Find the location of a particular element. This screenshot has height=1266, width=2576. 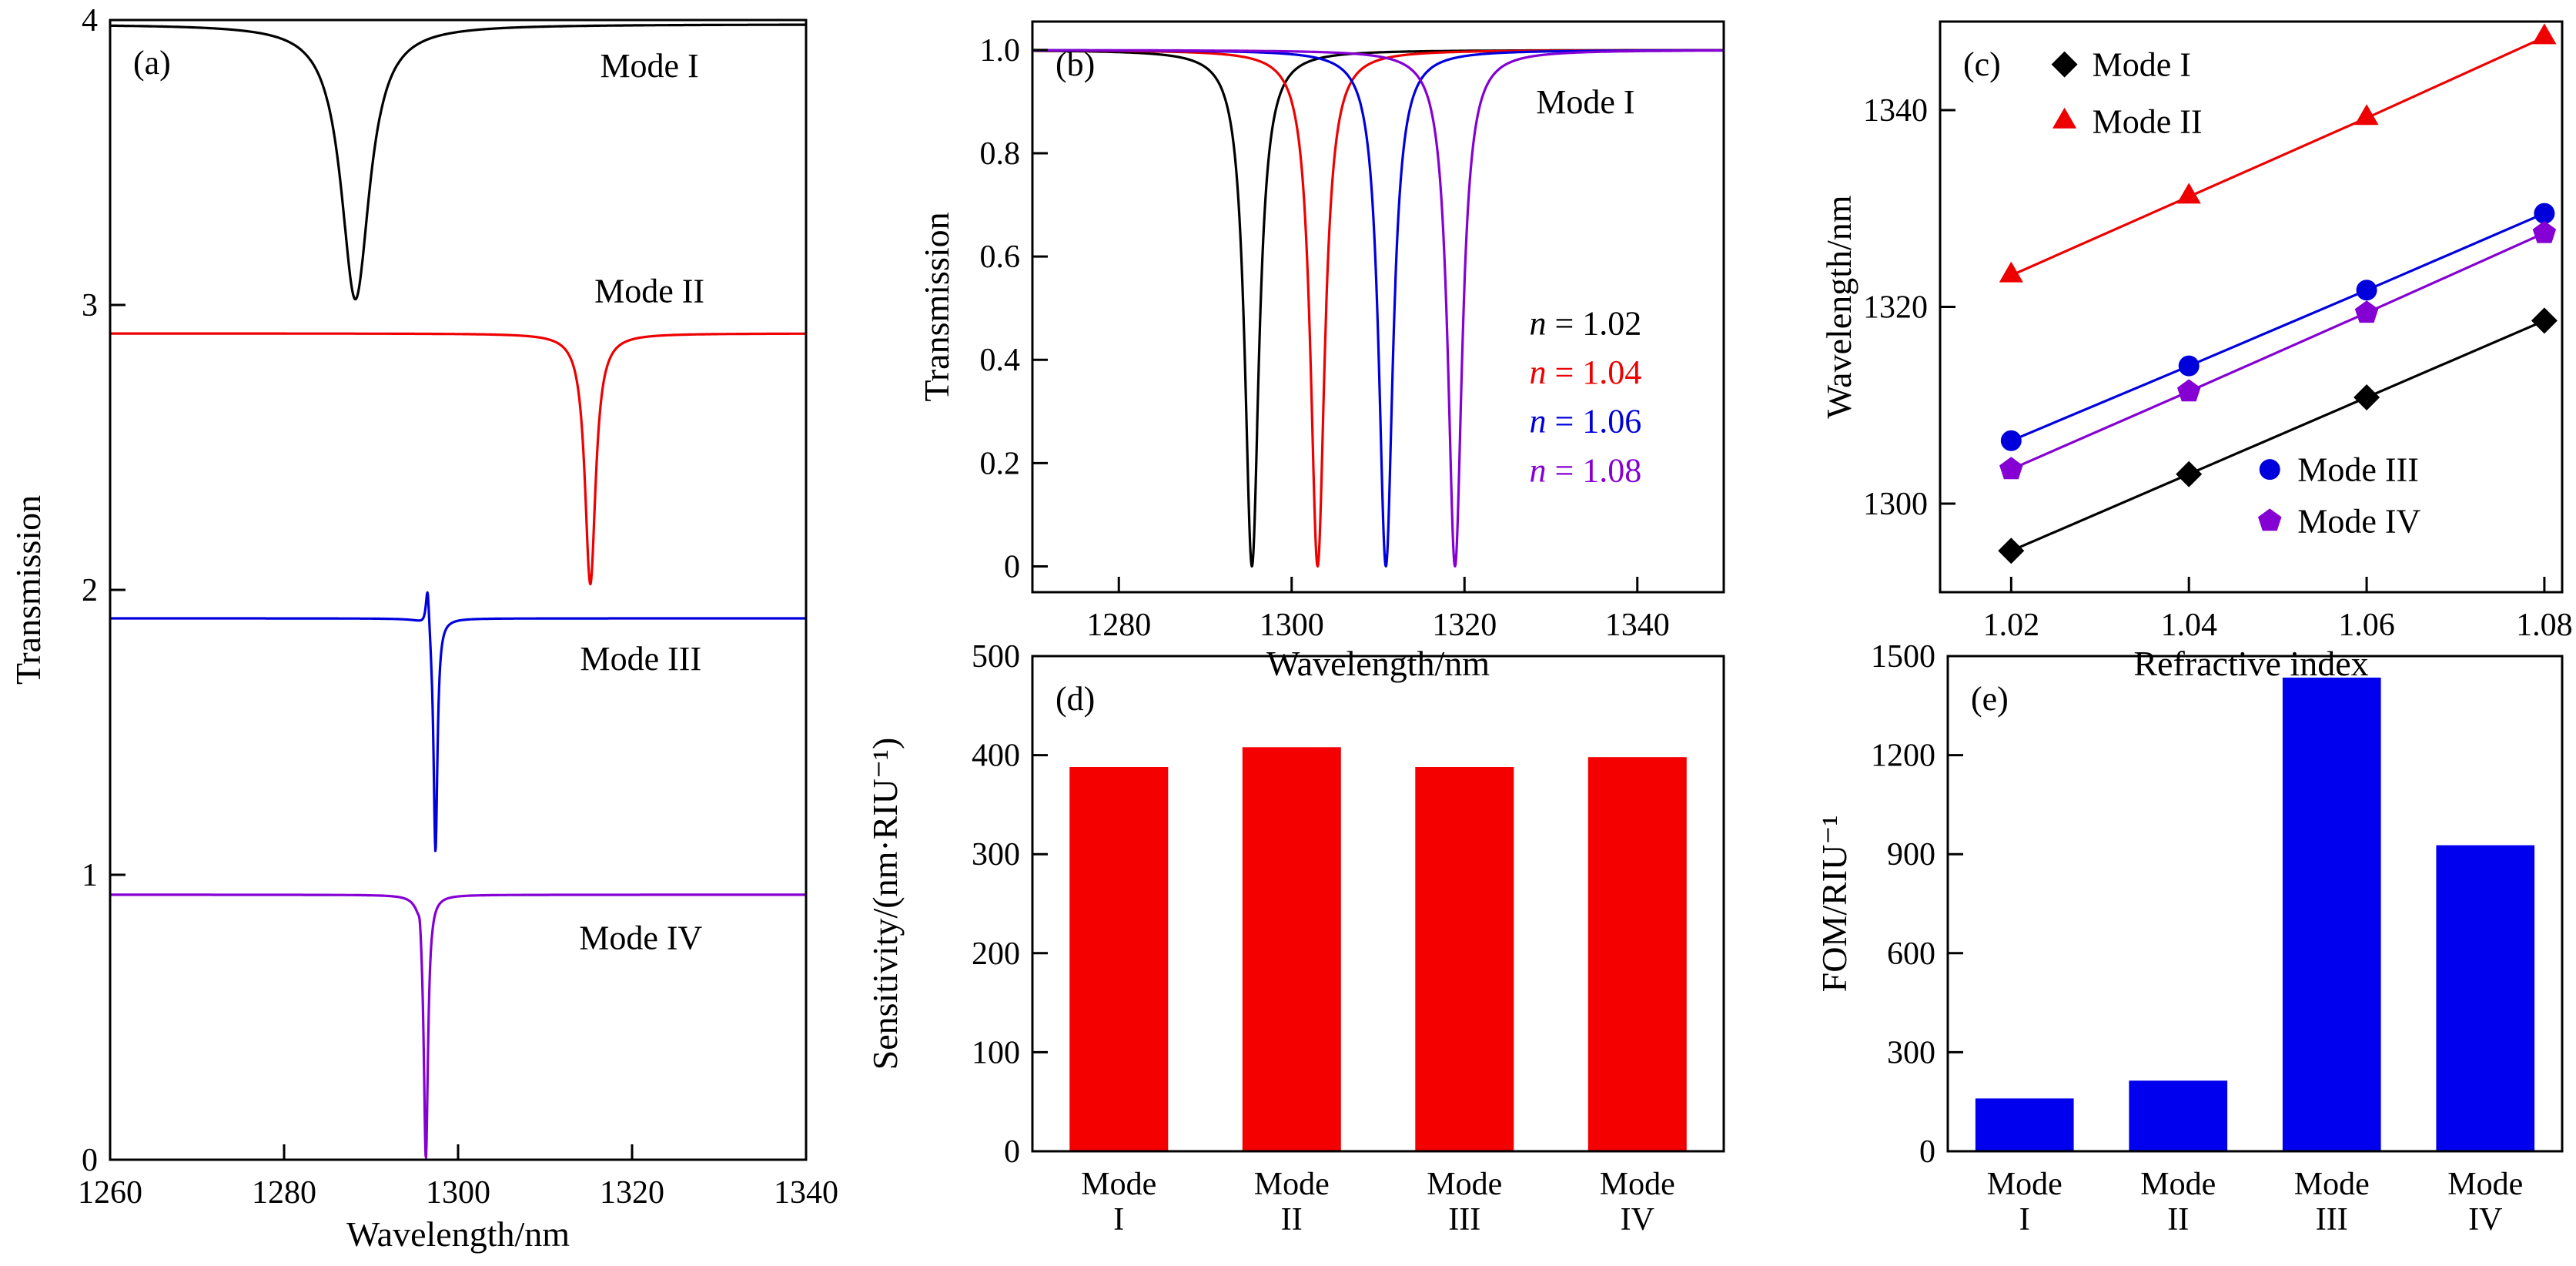

y-tick-label: 500 is located at coordinates (996, 657).